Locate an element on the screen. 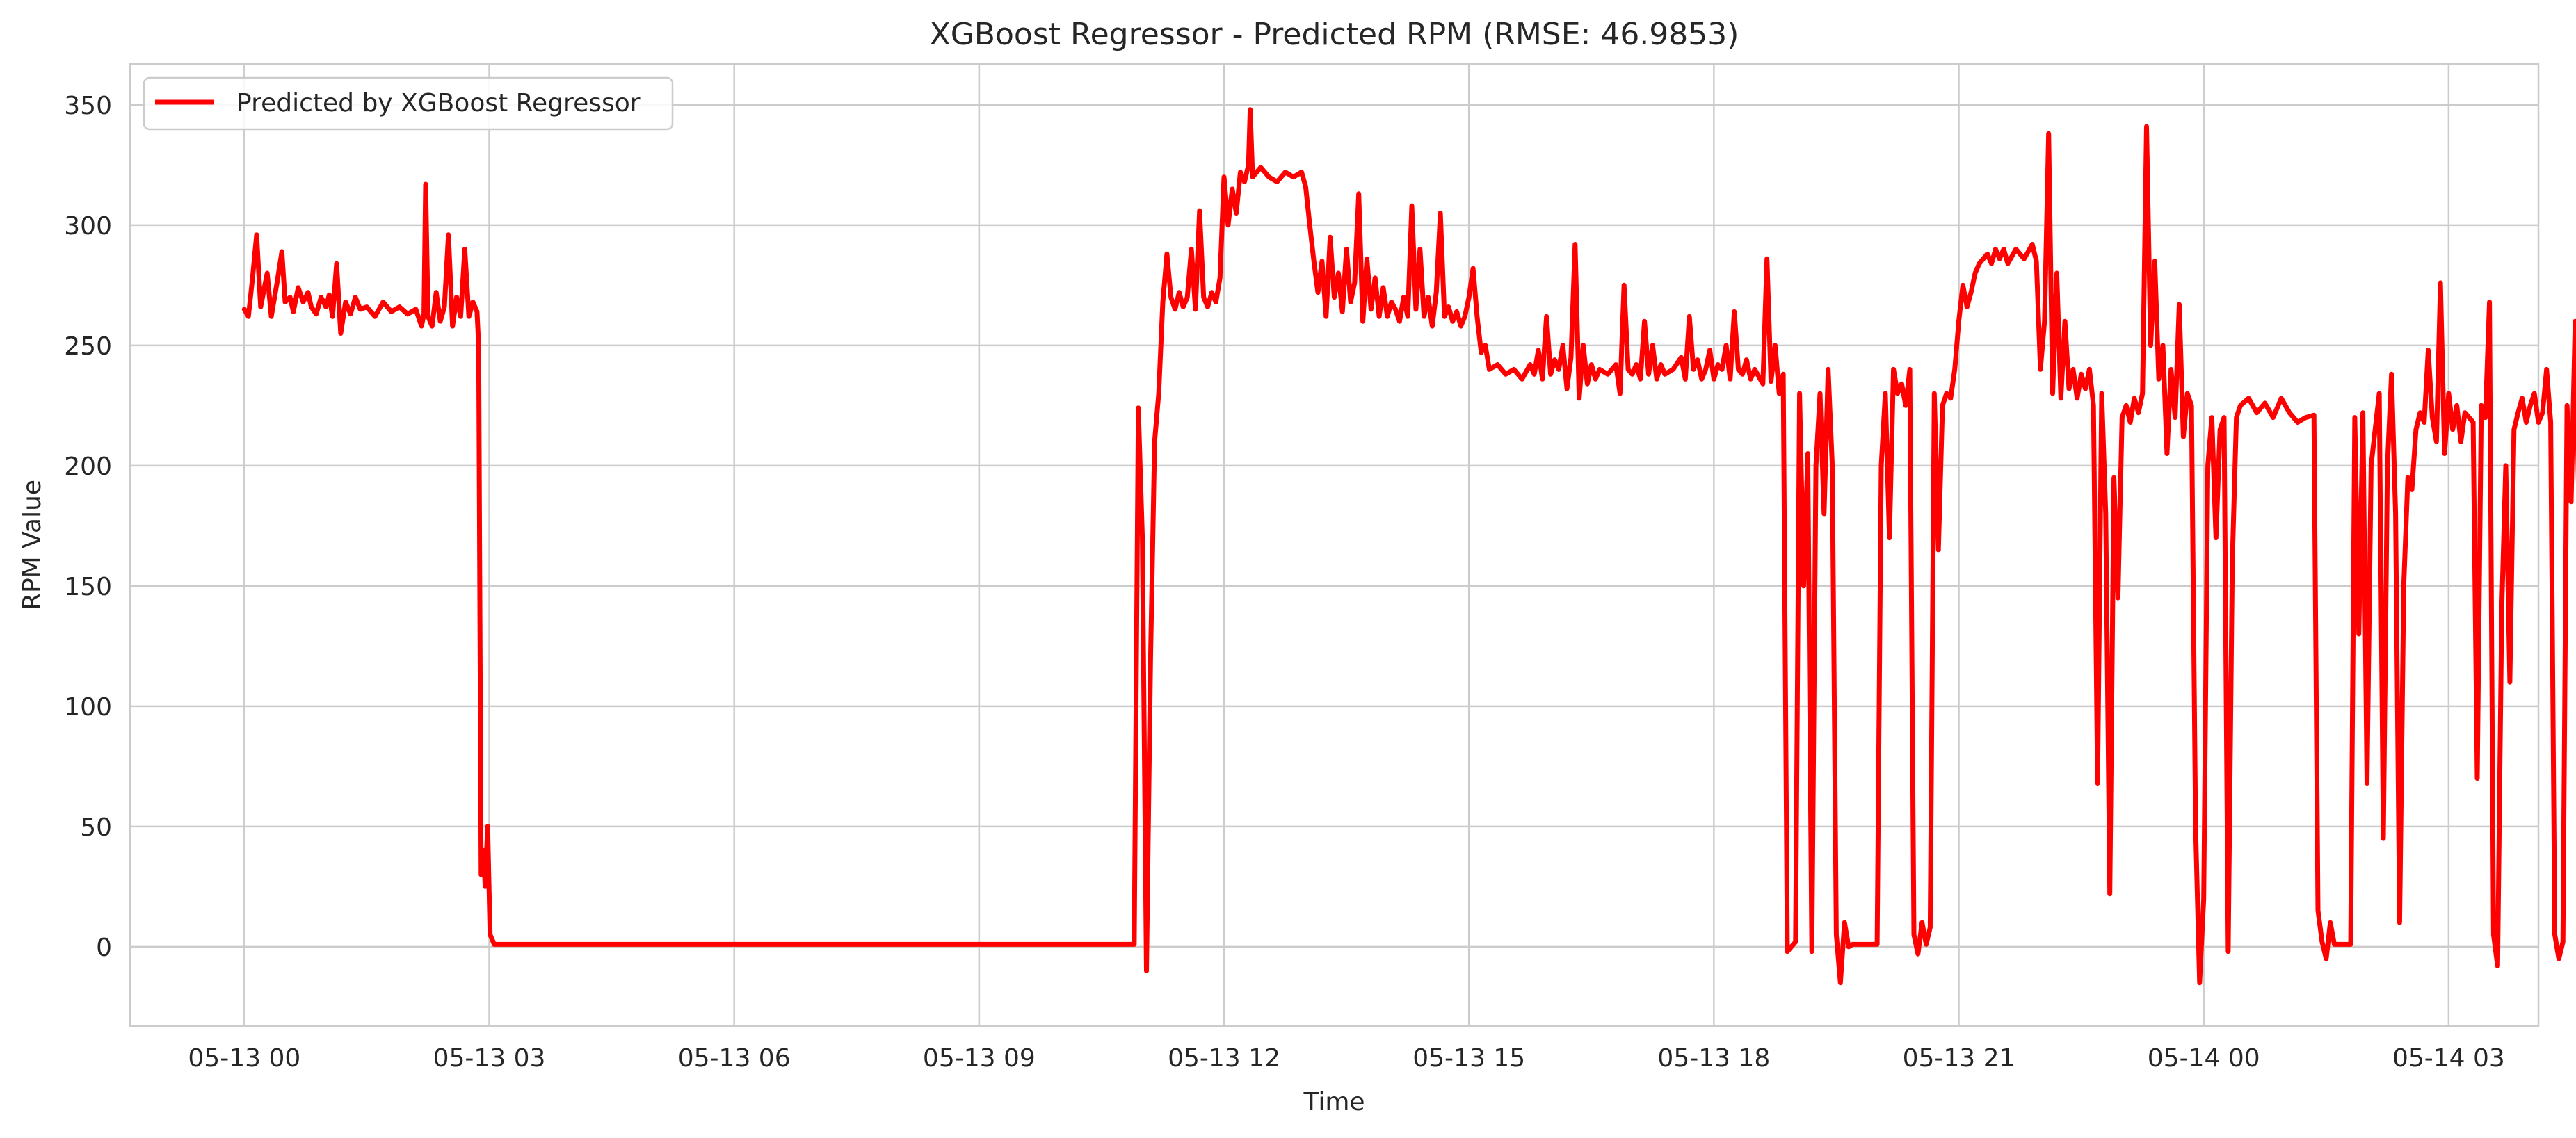  x-tick-label: 05-13 21 is located at coordinates (1959, 1058).